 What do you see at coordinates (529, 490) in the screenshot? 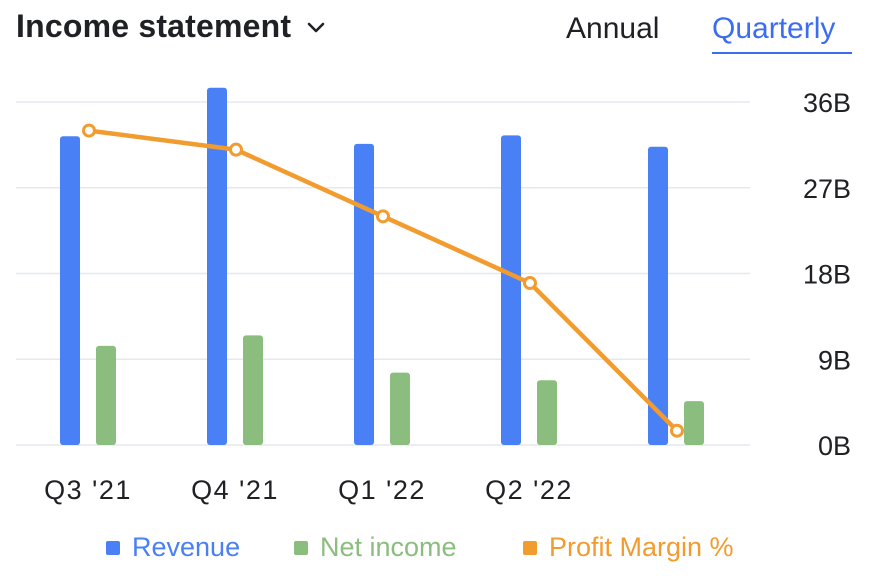
I see `x-tick-label-q2-22: Q2 '22` at bounding box center [529, 490].